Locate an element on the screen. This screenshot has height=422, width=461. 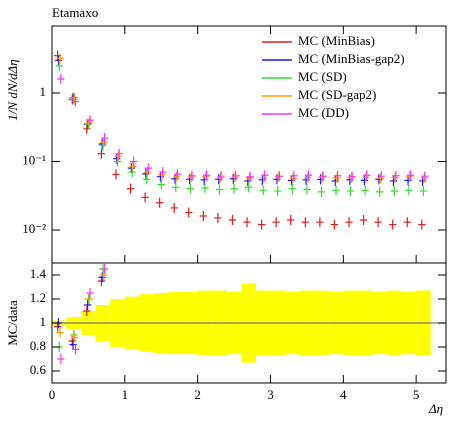
y-tick-label: 1.2 is located at coordinates (38, 297).